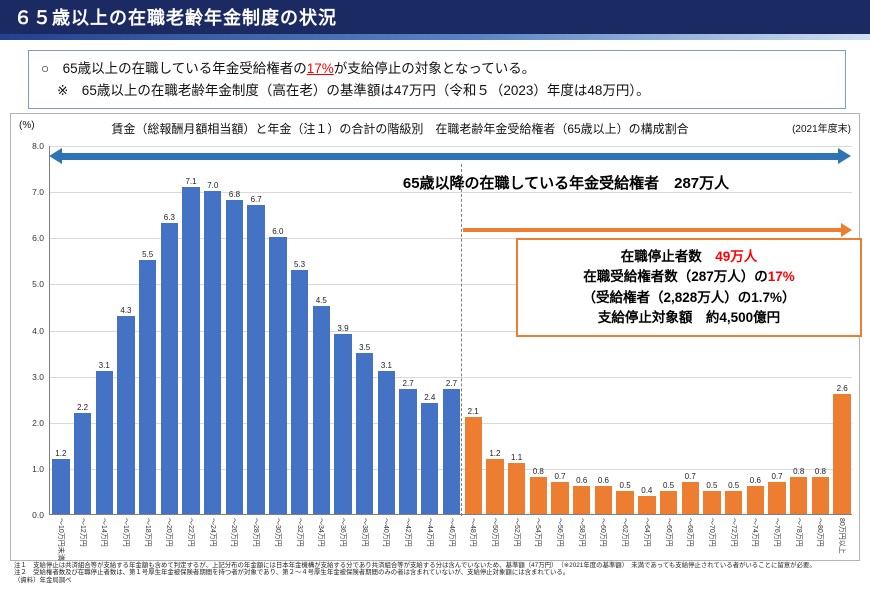 The width and height of the screenshot is (870, 589). I want to click on x-tick-label: ～34万円, so click(321, 532).